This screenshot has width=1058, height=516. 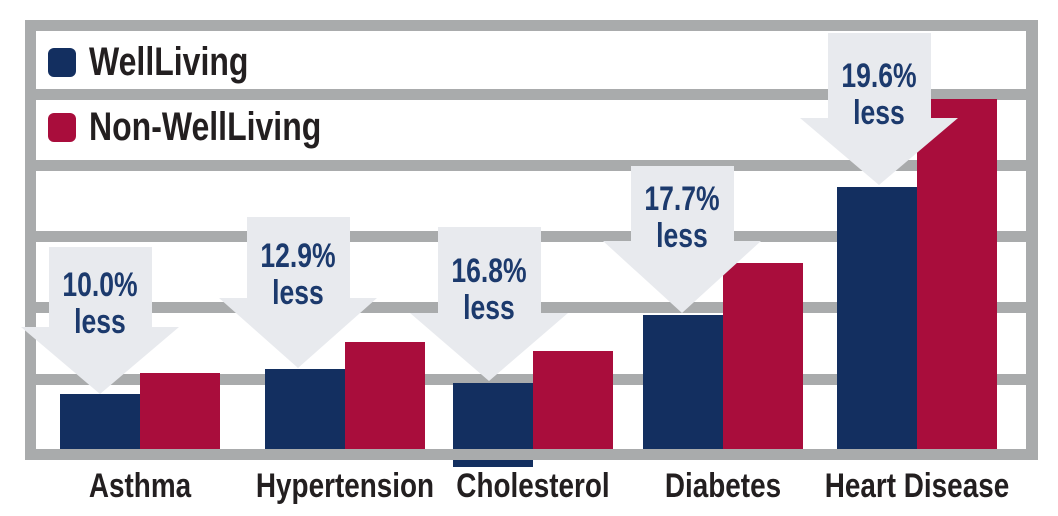 What do you see at coordinates (62, 127) in the screenshot?
I see `non-wellliving-swatch-icon` at bounding box center [62, 127].